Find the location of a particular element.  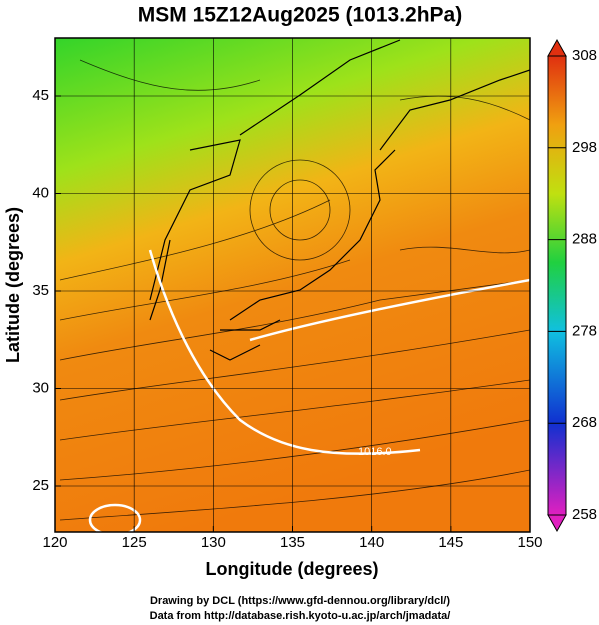

x-tick-label: 145 is located at coordinates (450, 542).